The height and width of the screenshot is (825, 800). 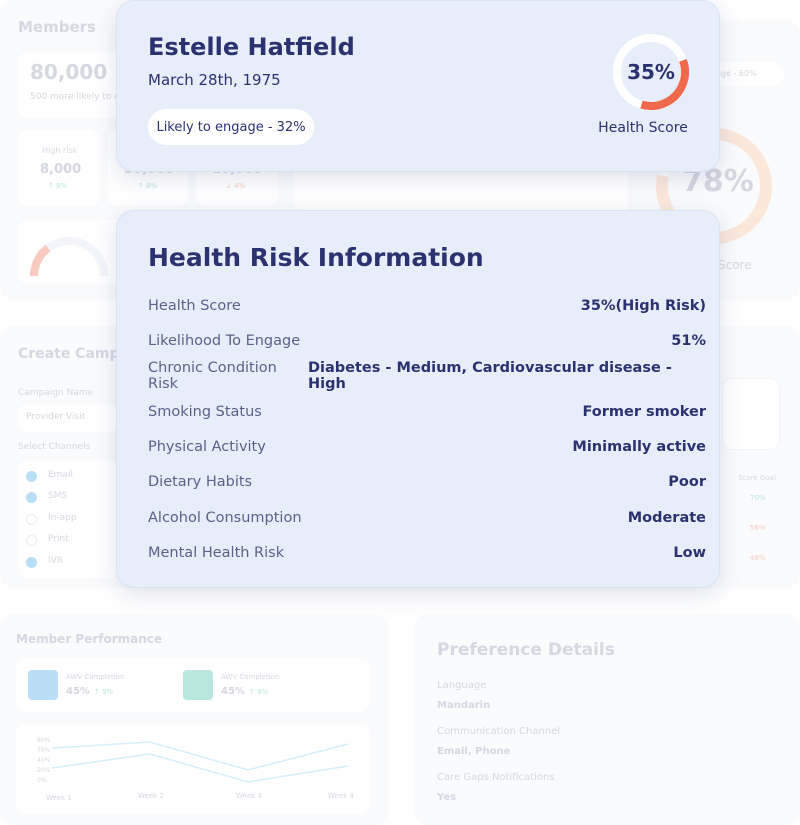 I want to click on high-risk-change: ↑ 8%, so click(x=58, y=186).